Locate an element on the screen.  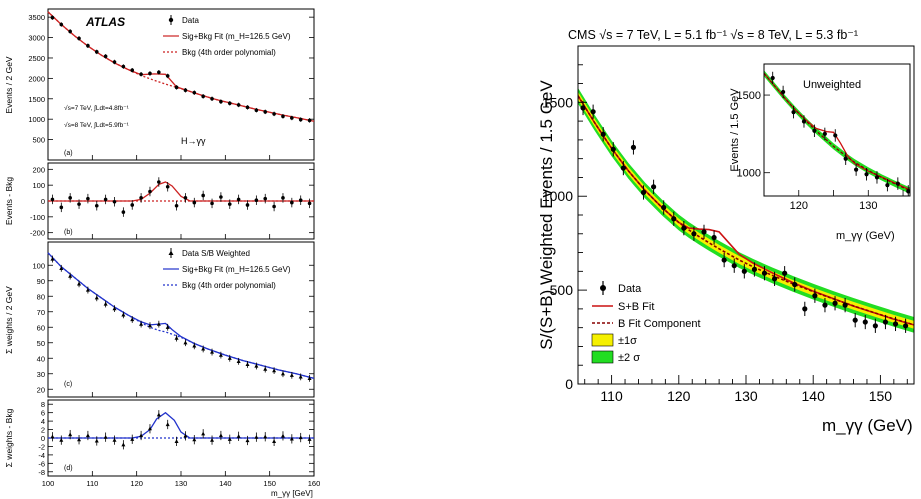
cms-legend-2sigma-label: ±2 σ is located at coordinates (629, 358).